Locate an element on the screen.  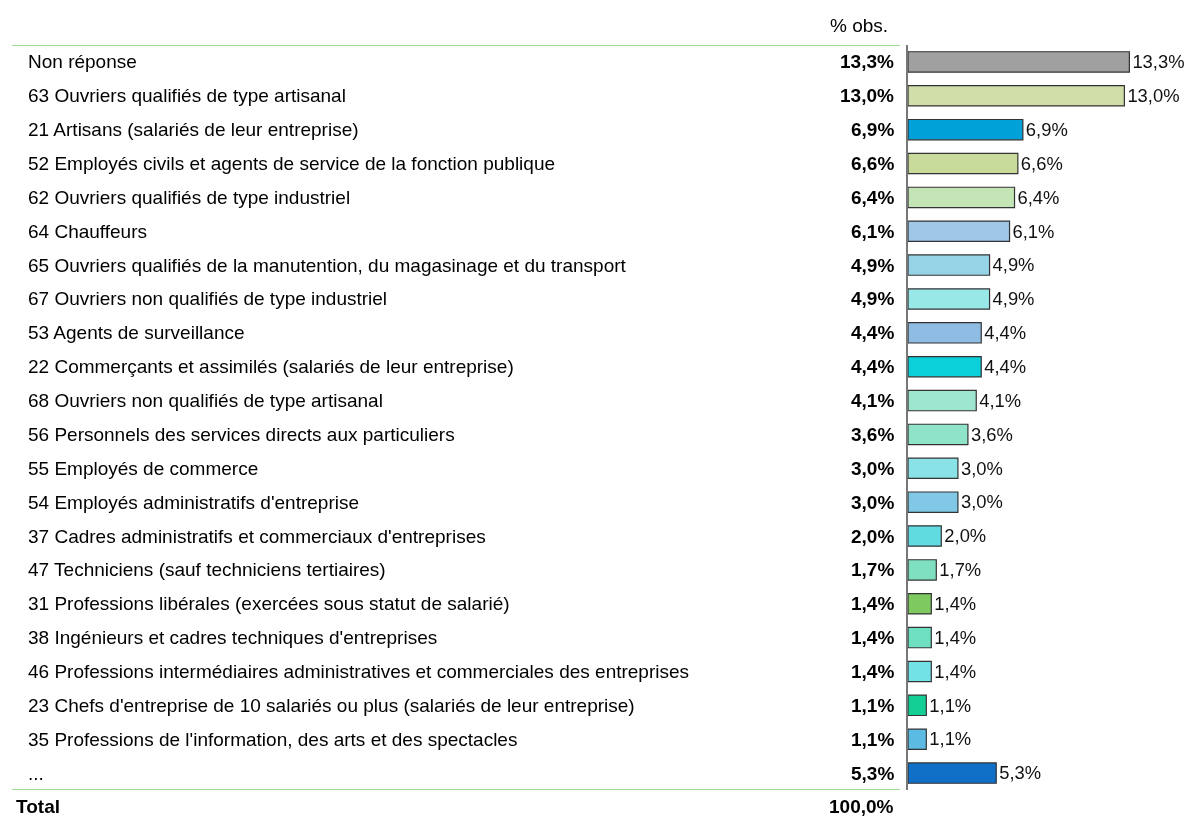
data-label: 5,3% is located at coordinates (873, 773).